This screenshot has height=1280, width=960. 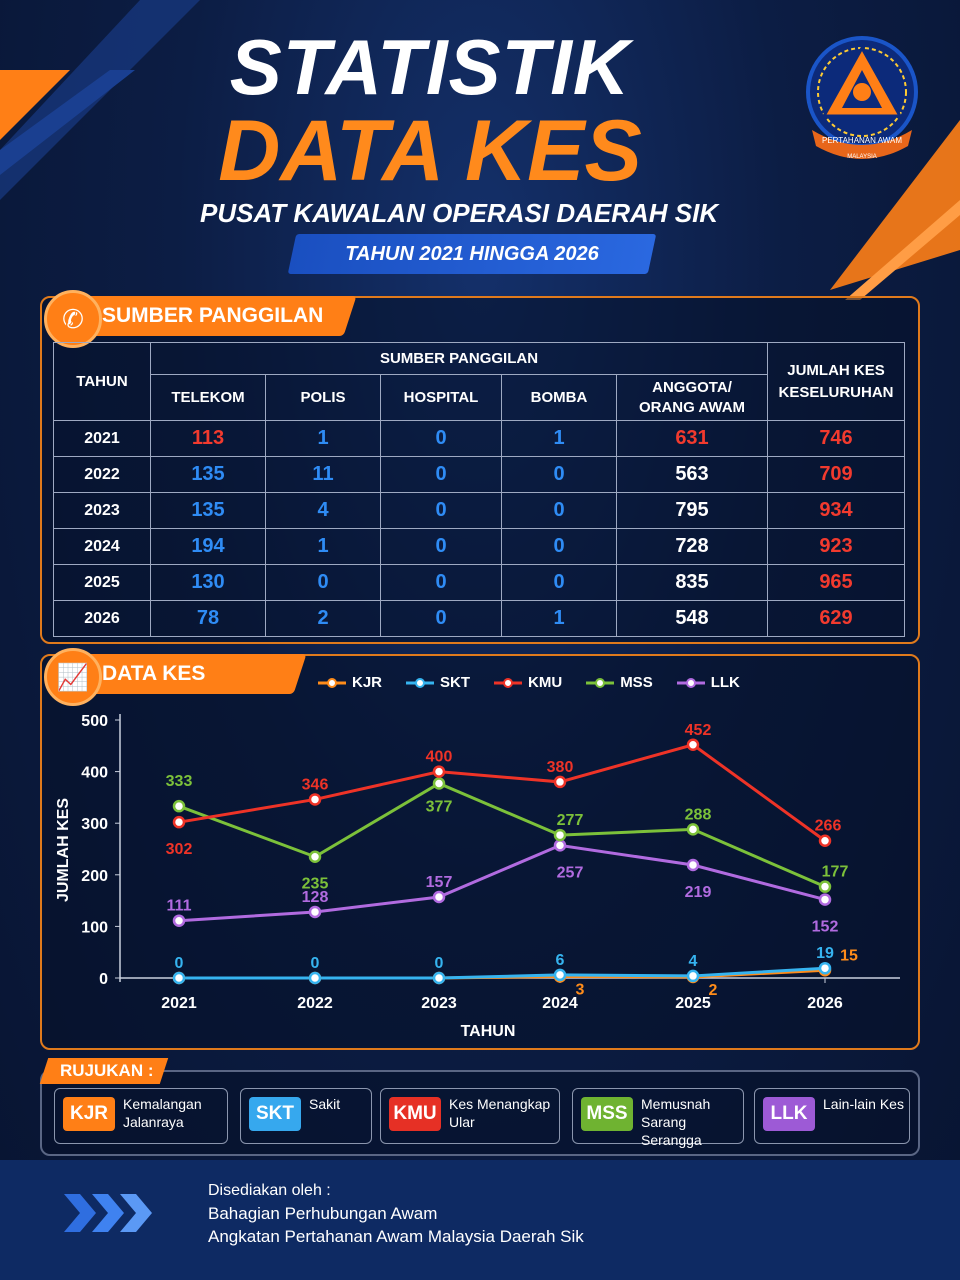 What do you see at coordinates (208, 618) in the screenshot?
I see `cell-telekom: 78` at bounding box center [208, 618].